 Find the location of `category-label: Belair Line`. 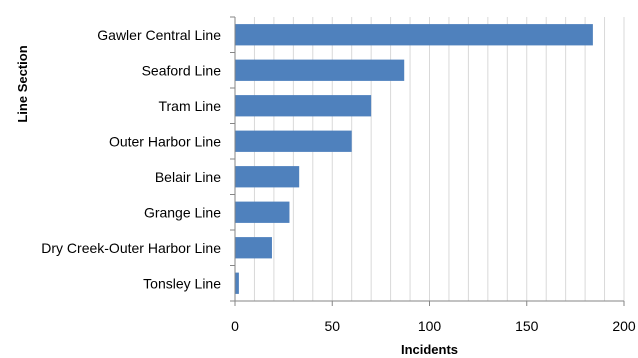

category-label: Belair Line is located at coordinates (188, 177).